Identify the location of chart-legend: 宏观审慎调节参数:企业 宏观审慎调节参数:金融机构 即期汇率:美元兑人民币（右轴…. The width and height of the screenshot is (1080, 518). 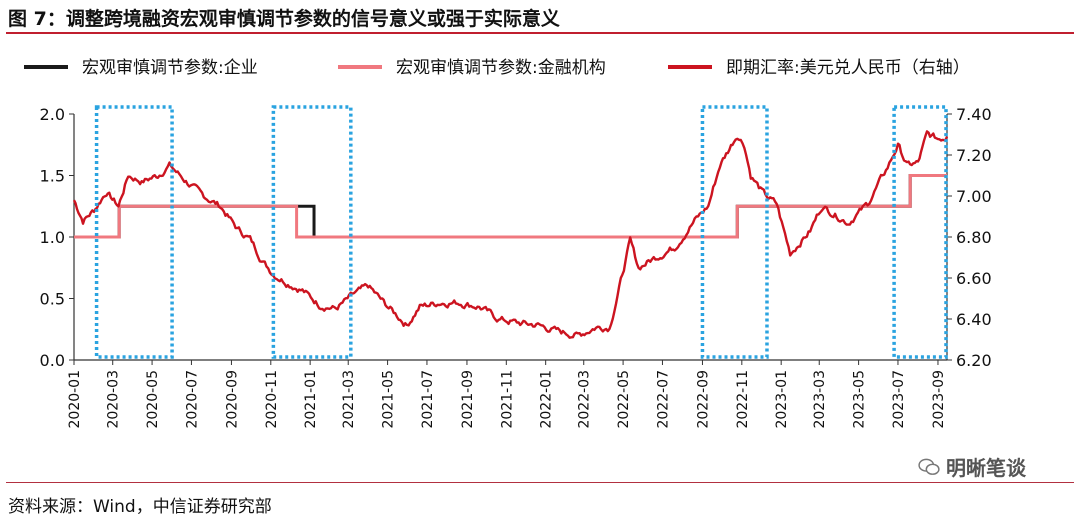
(497, 68).